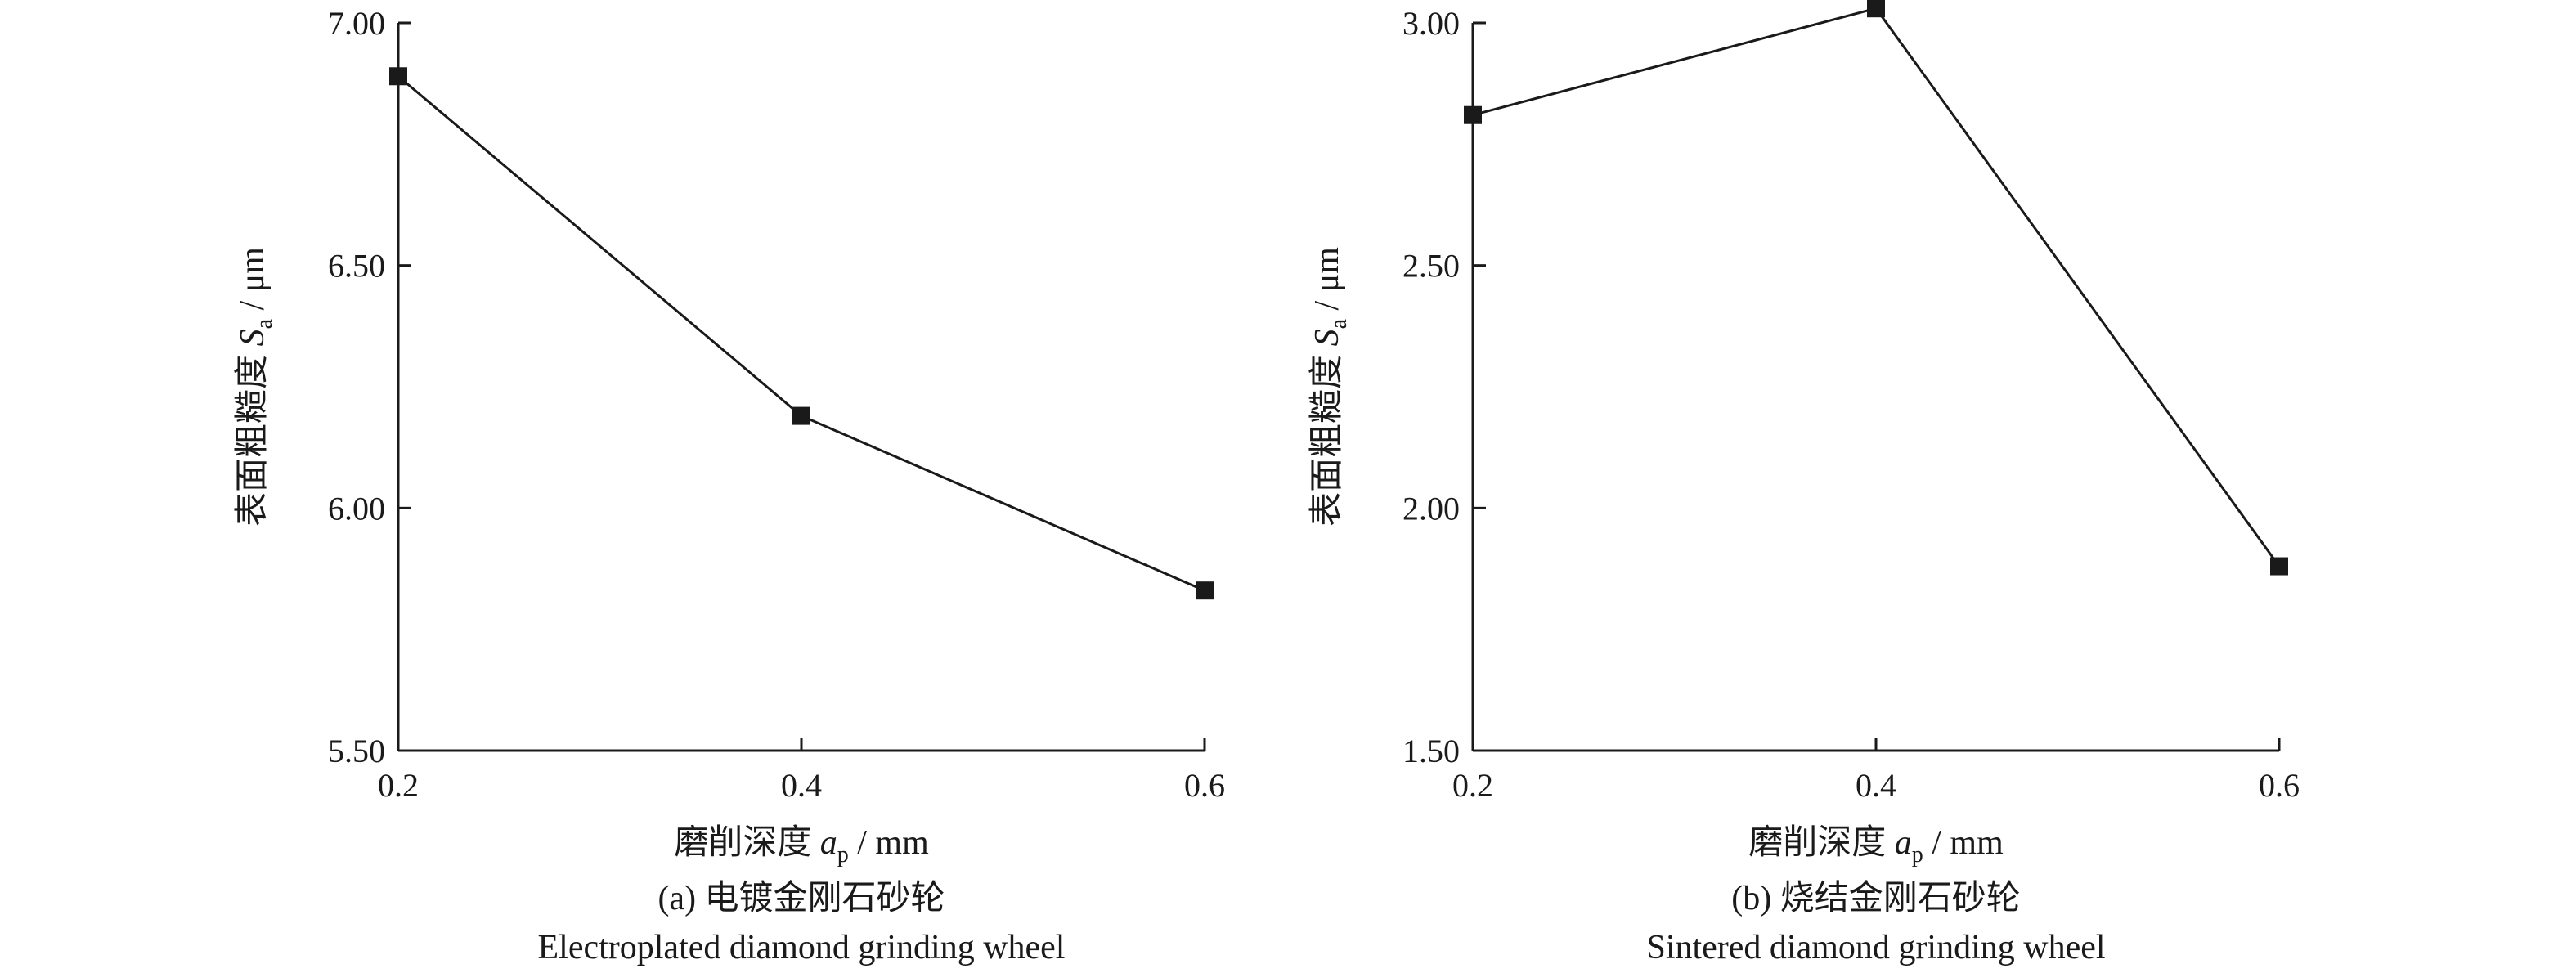 The height and width of the screenshot is (973, 2576). What do you see at coordinates (1875, 898) in the screenshot?
I see `panel-caption: (b) 烧结金刚石砂轮` at bounding box center [1875, 898].